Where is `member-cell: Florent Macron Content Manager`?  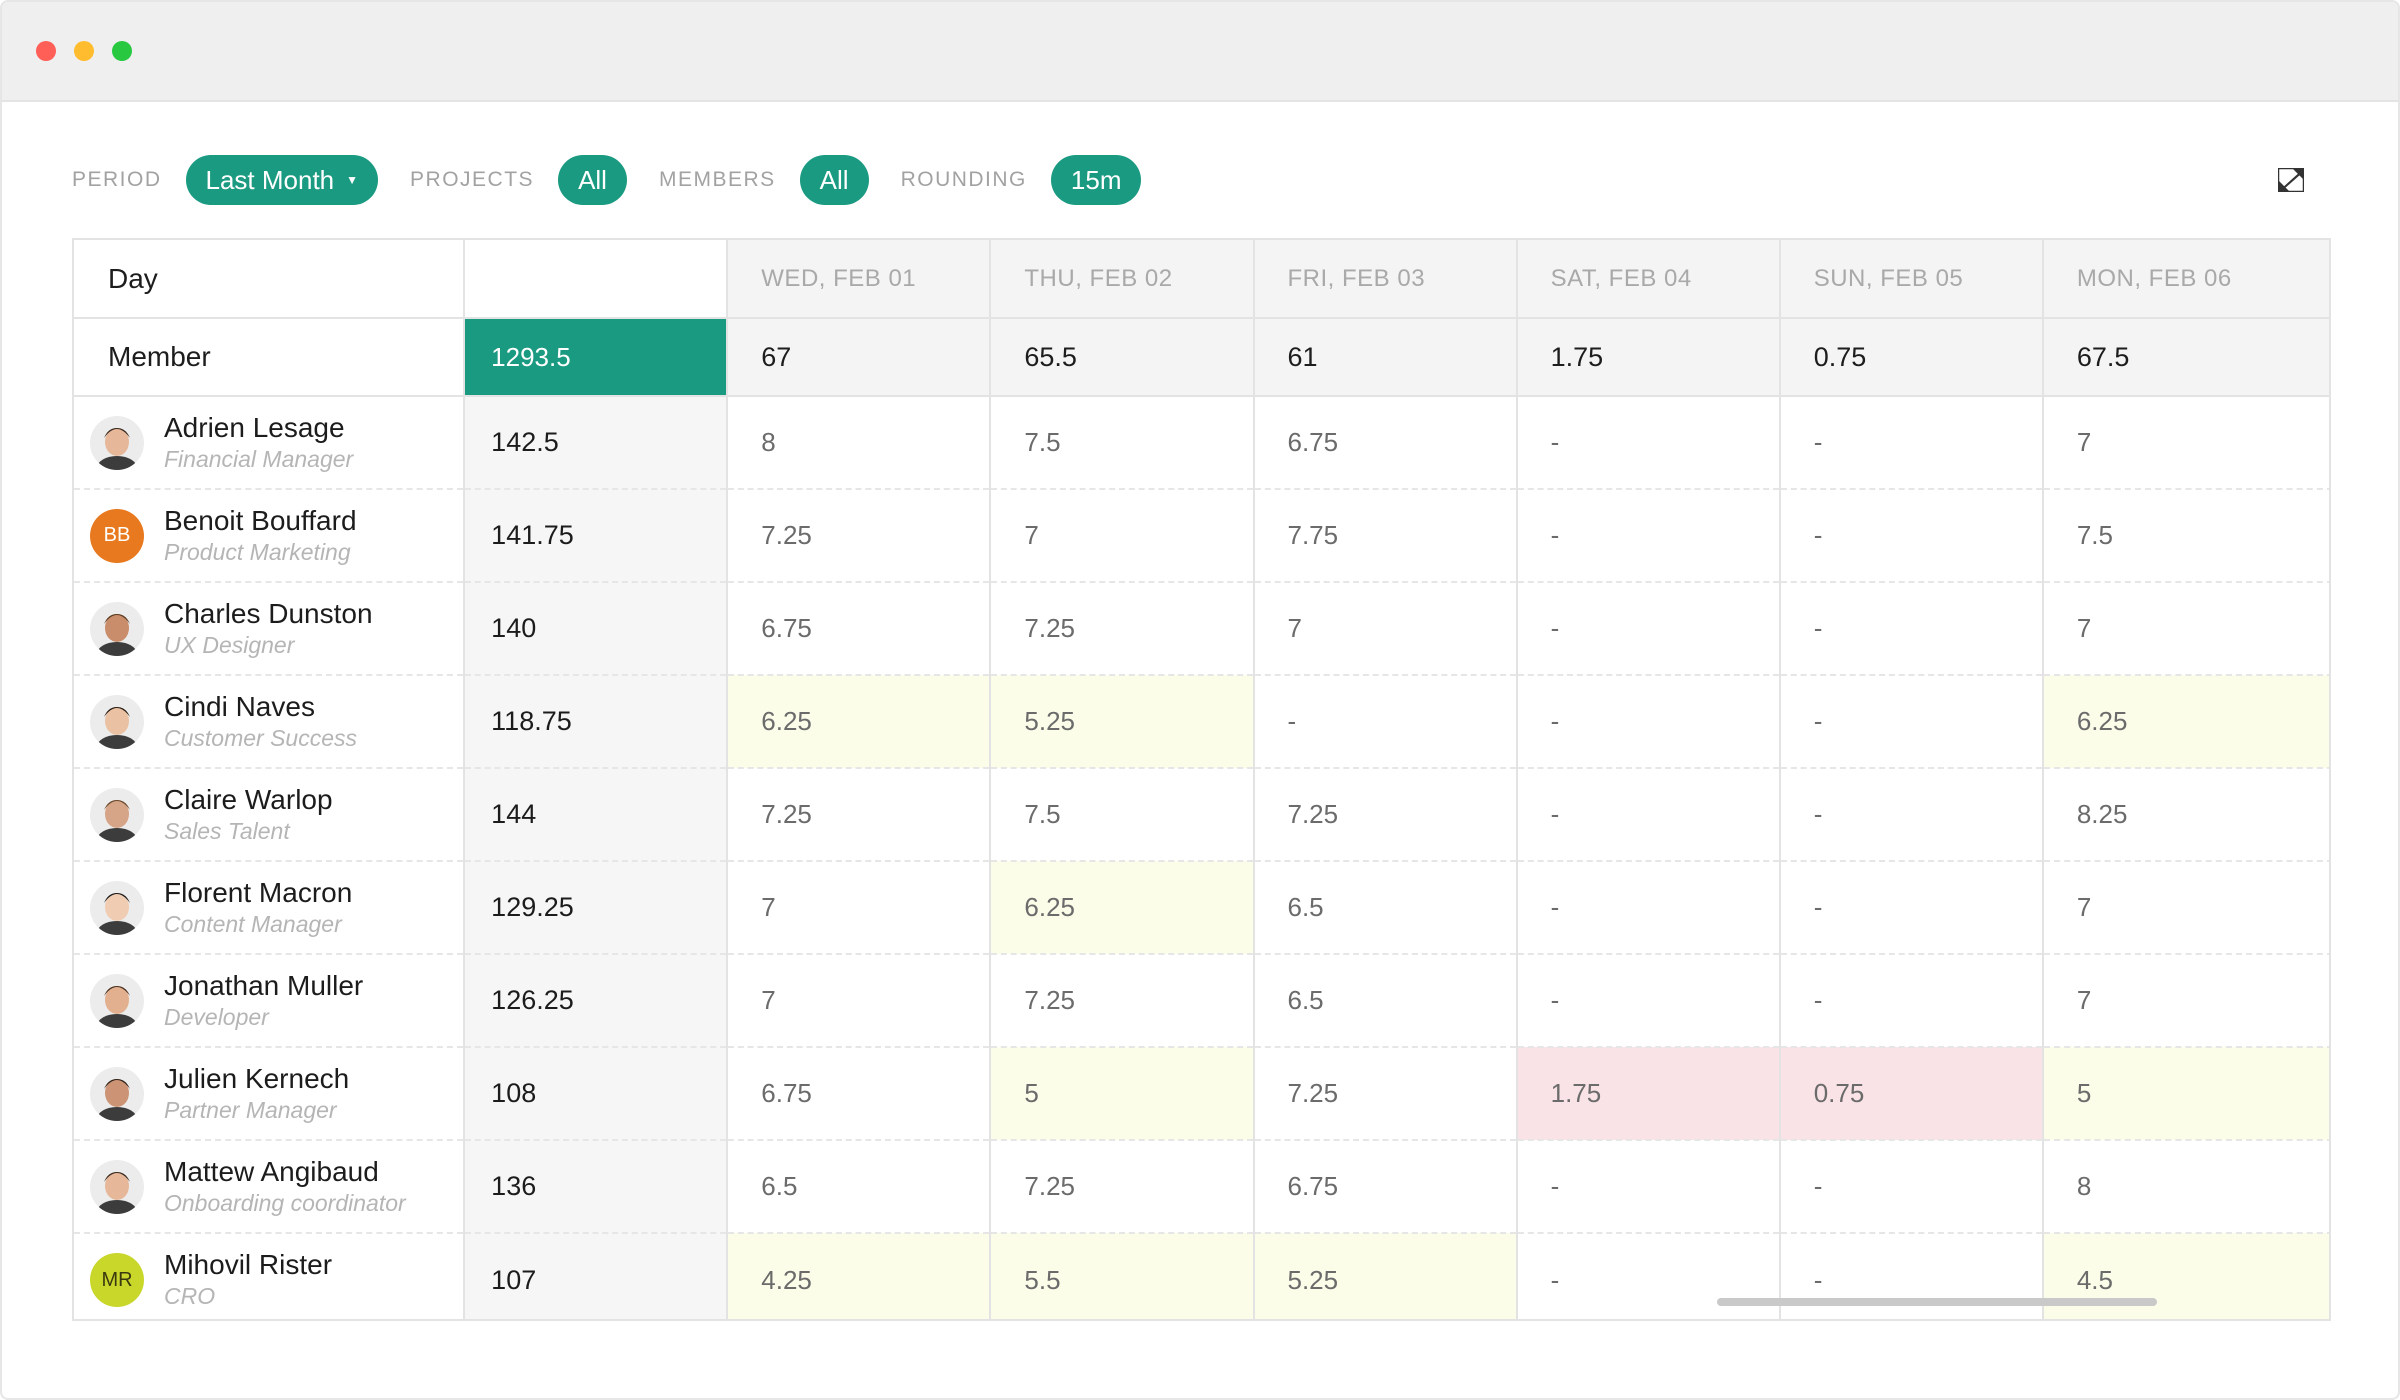 member-cell: Florent Macron Content Manager is located at coordinates (270, 908).